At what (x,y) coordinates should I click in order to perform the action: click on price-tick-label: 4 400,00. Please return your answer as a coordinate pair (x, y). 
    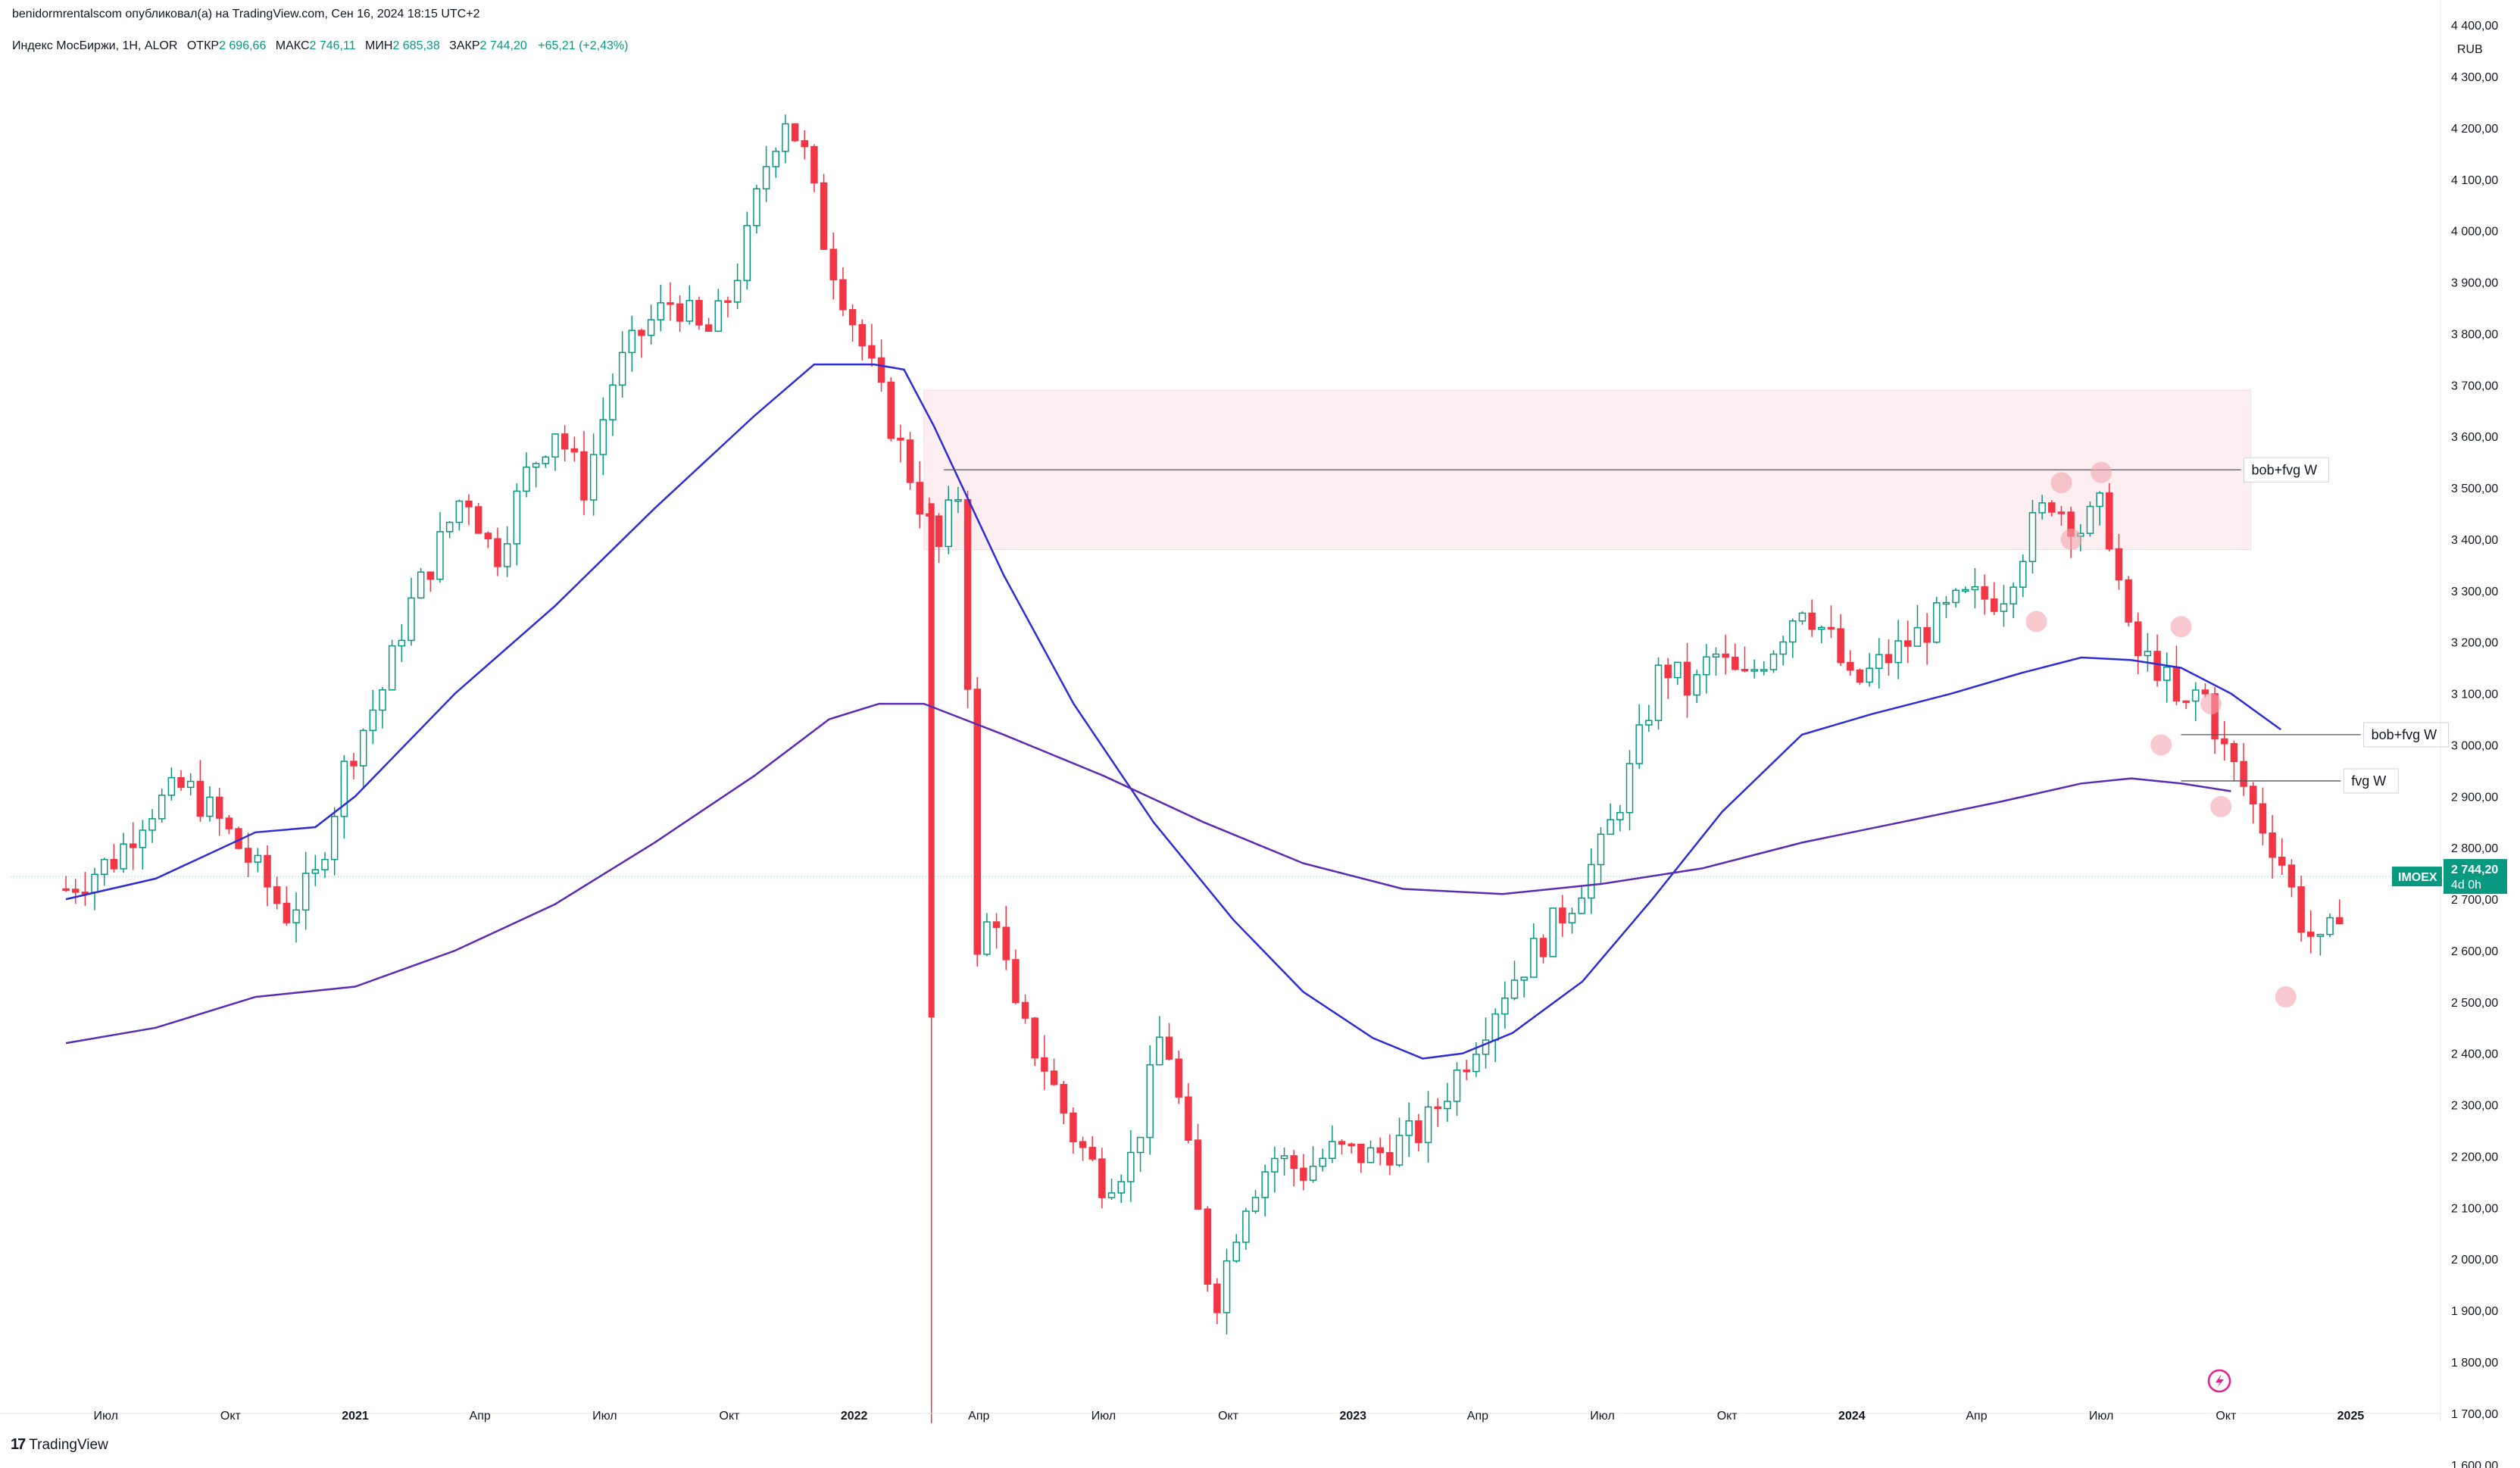
    Looking at the image, I should click on (2474, 26).